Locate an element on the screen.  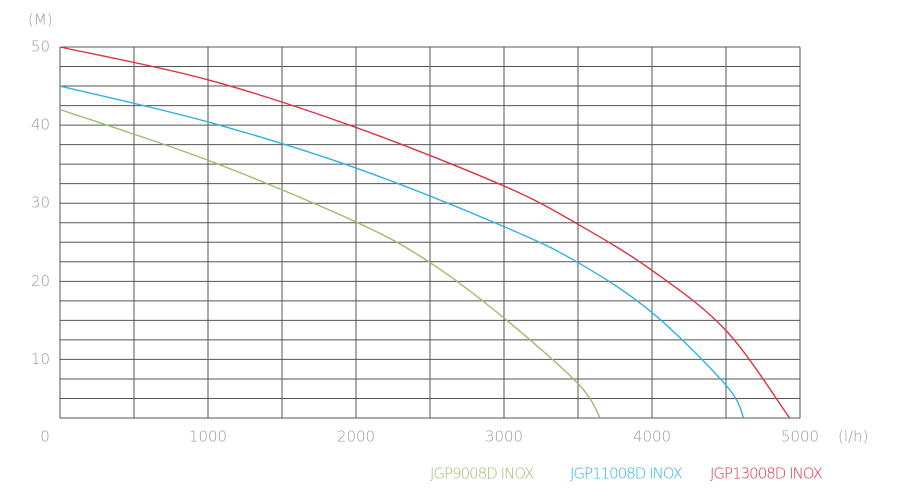
y-tick-label: 40 is located at coordinates (40, 125).